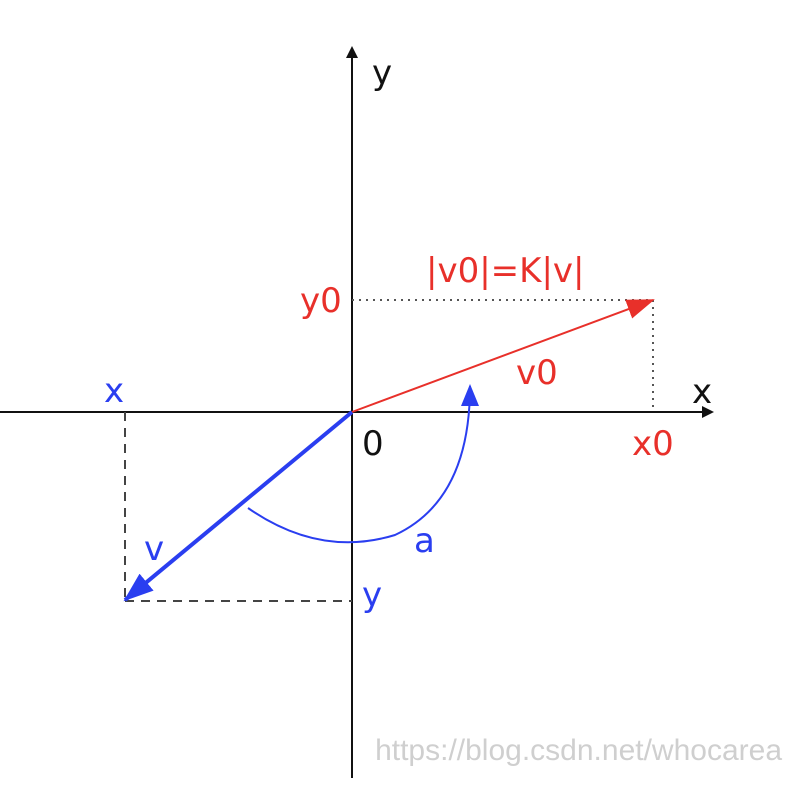 The width and height of the screenshot is (804, 786). Describe the element at coordinates (653, 444) in the screenshot. I see `x0-label-text: x0` at that location.